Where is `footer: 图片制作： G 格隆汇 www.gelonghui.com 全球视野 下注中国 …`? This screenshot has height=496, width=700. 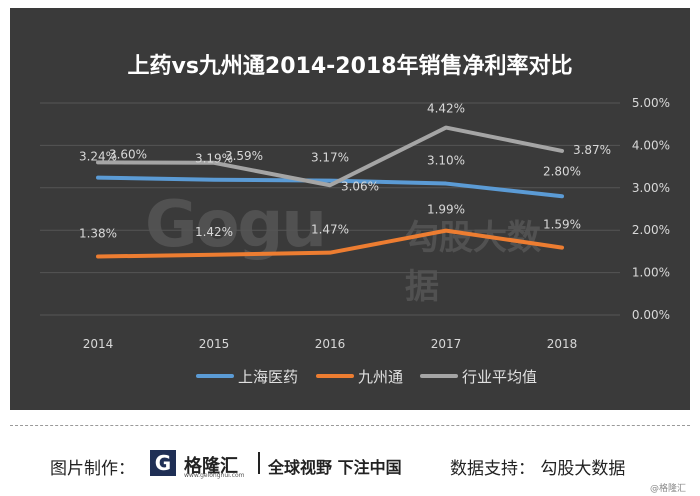 footer: 图片制作： G 格隆汇 www.gelonghui.com 全球视野 下注中国 … is located at coordinates (350, 465).